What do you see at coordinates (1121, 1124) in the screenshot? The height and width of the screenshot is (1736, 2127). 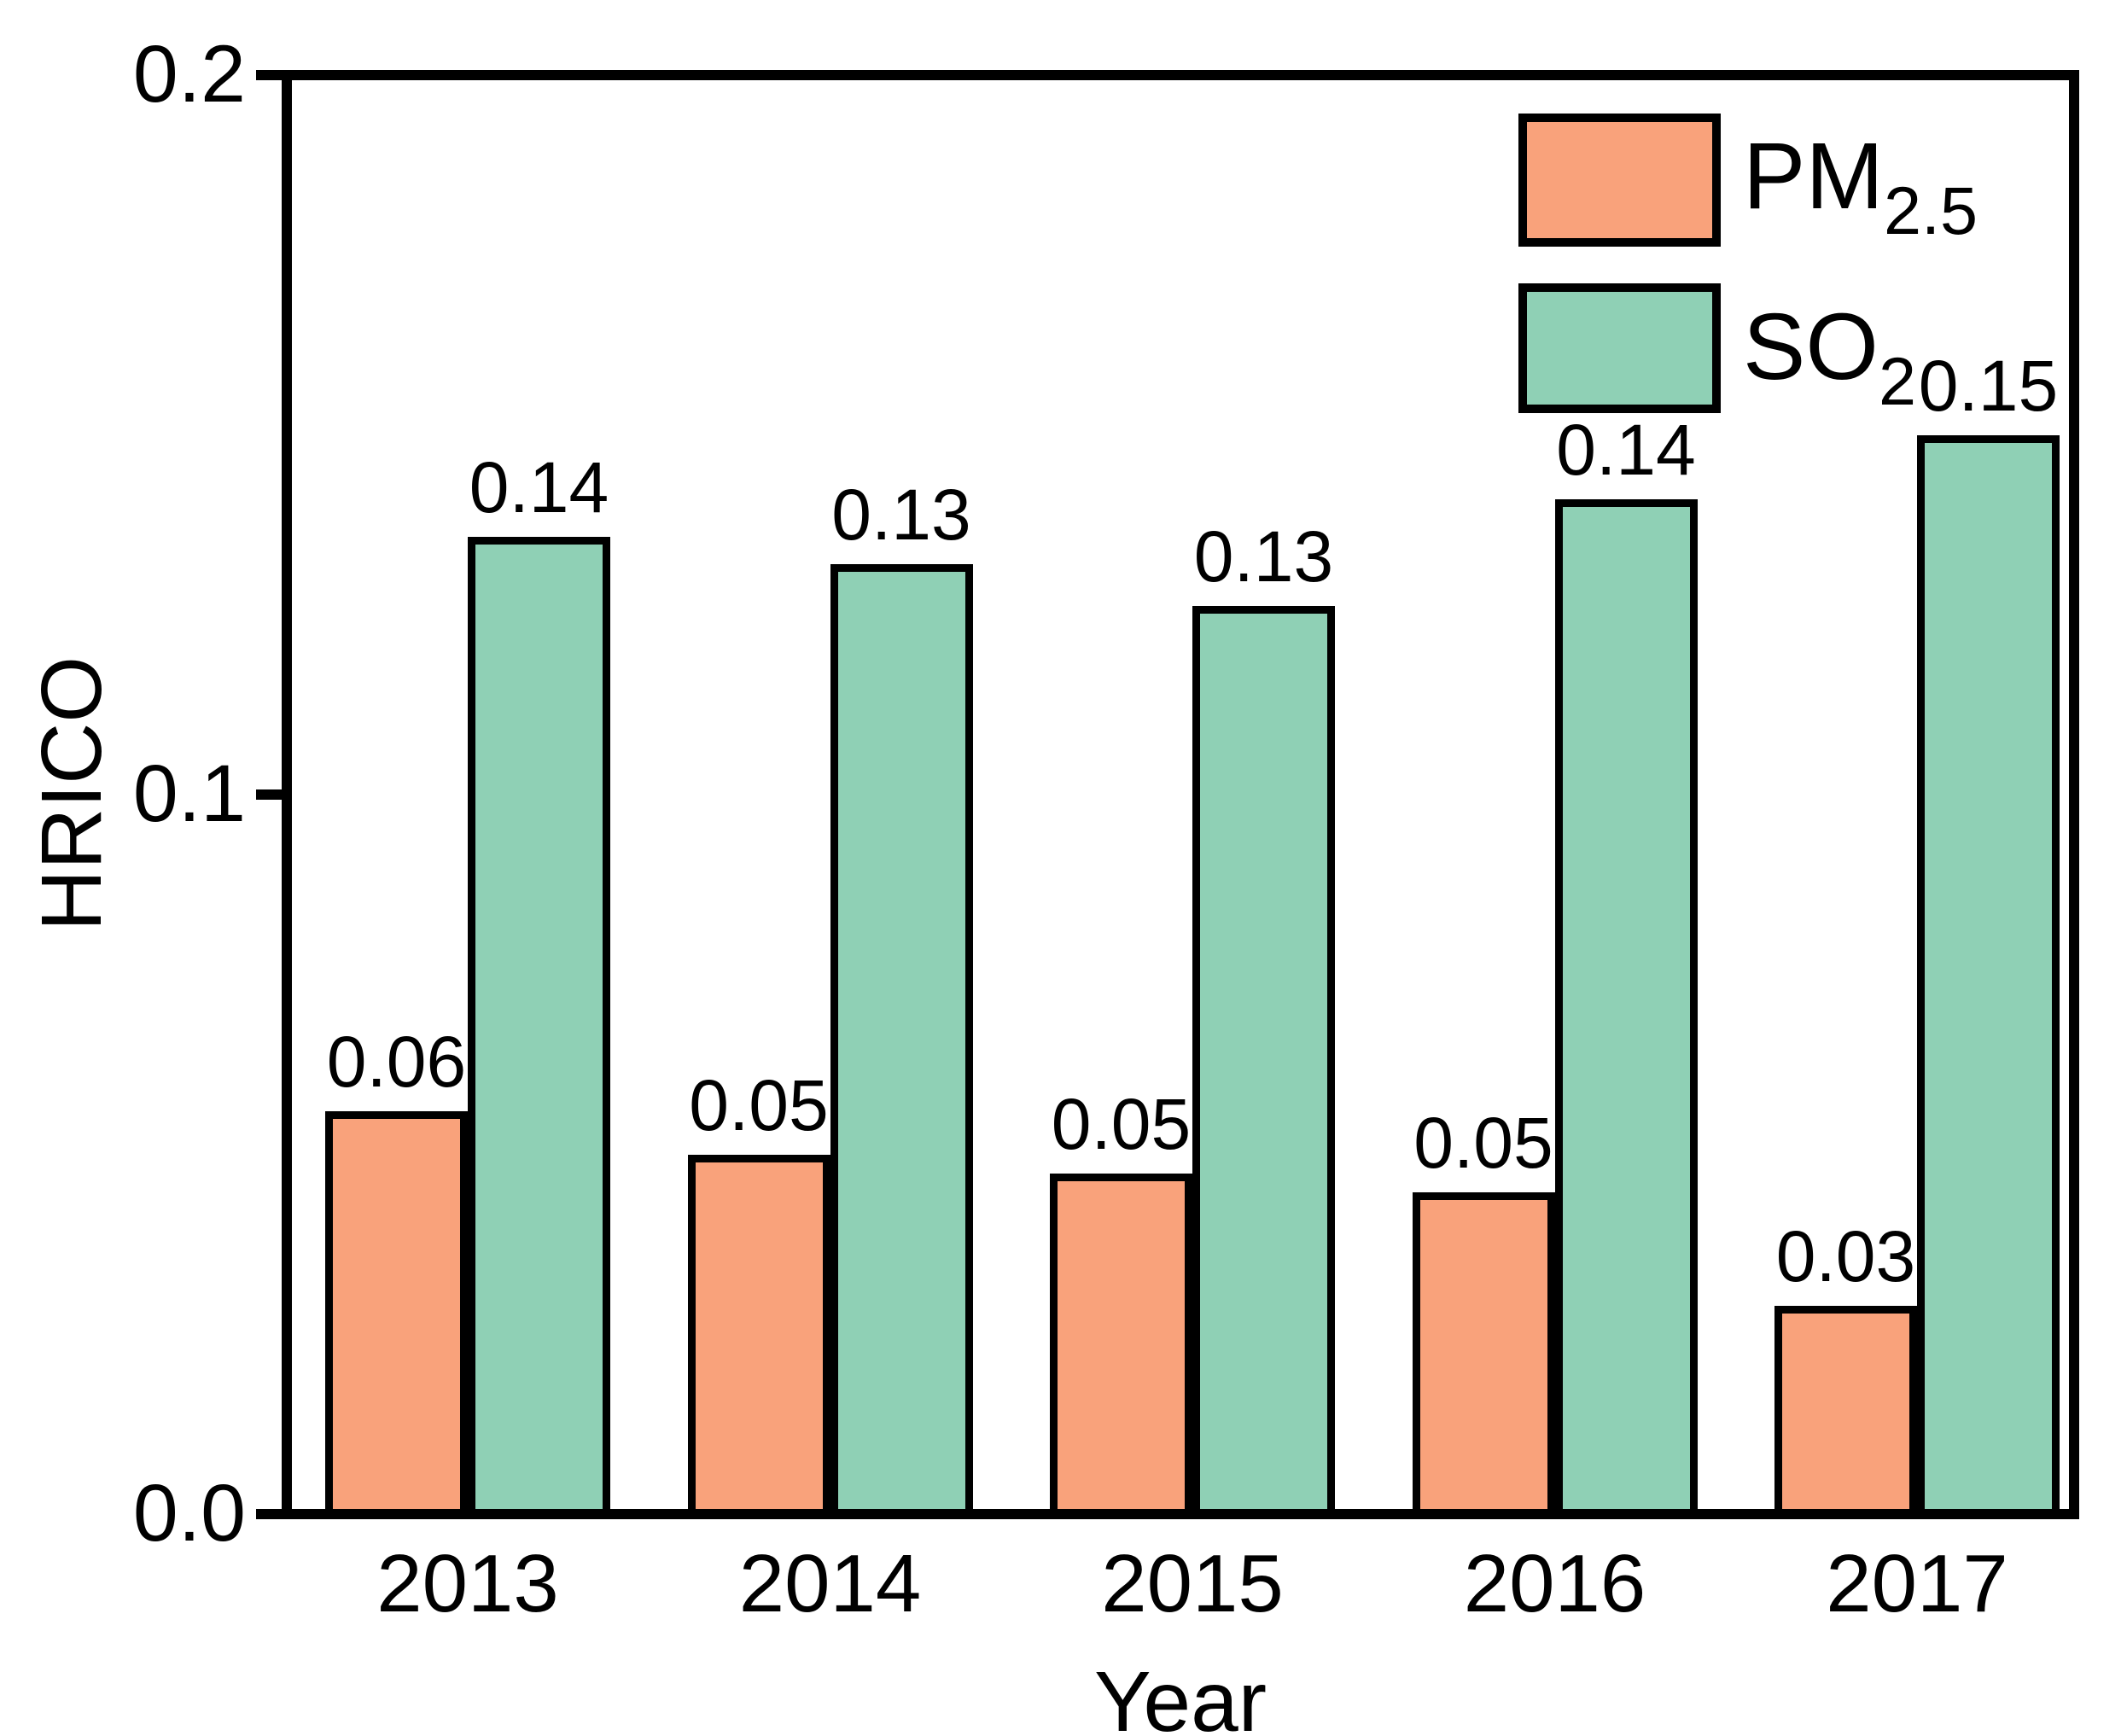 I see `data-label-PM2.5-2015: 0.05` at bounding box center [1121, 1124].